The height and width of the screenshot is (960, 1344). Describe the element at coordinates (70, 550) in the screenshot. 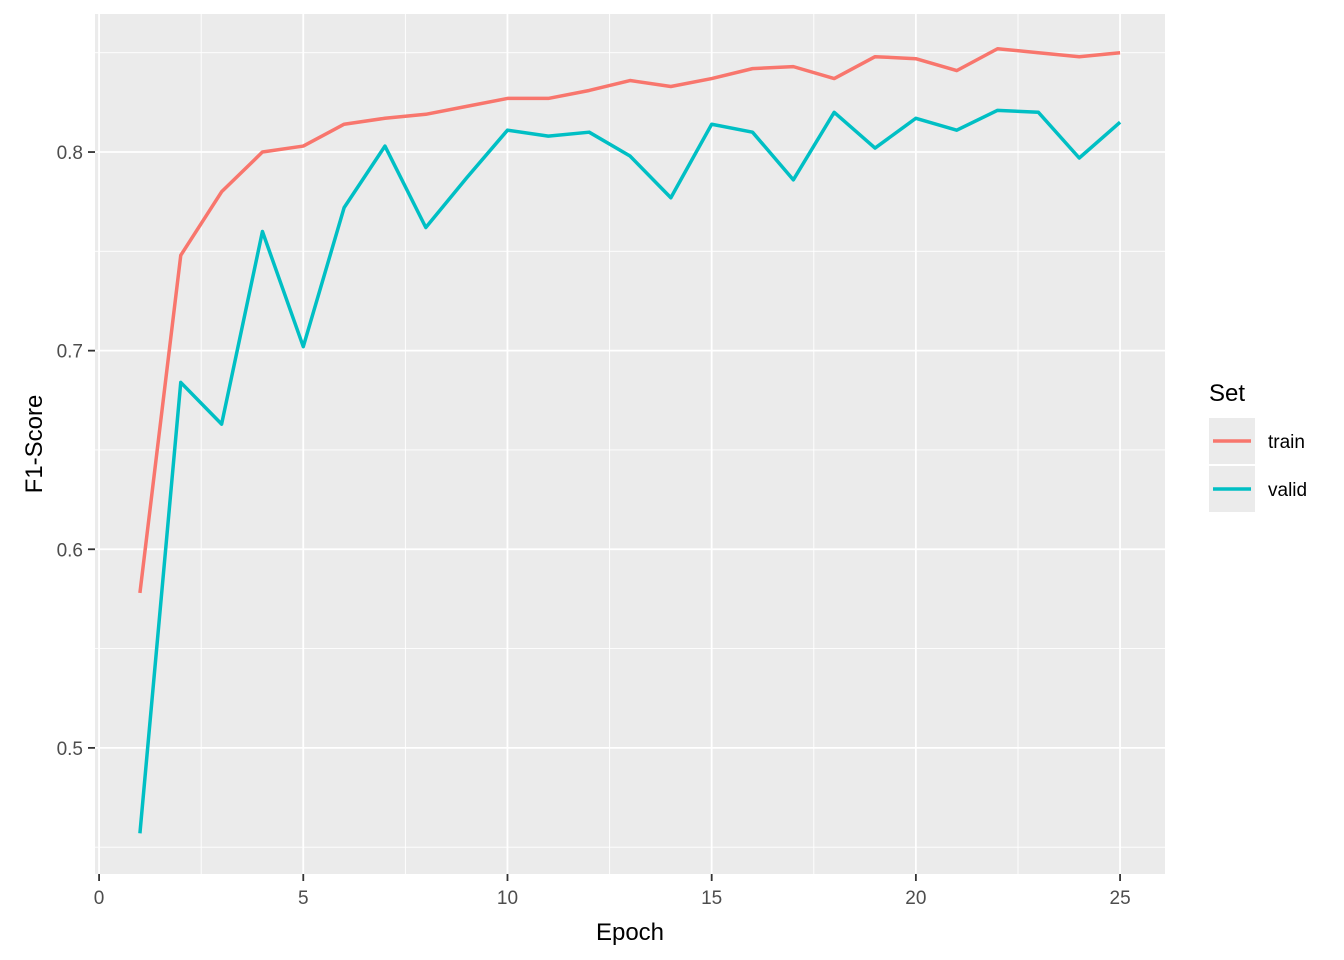

I see `y-tick-label: 0.6` at that location.